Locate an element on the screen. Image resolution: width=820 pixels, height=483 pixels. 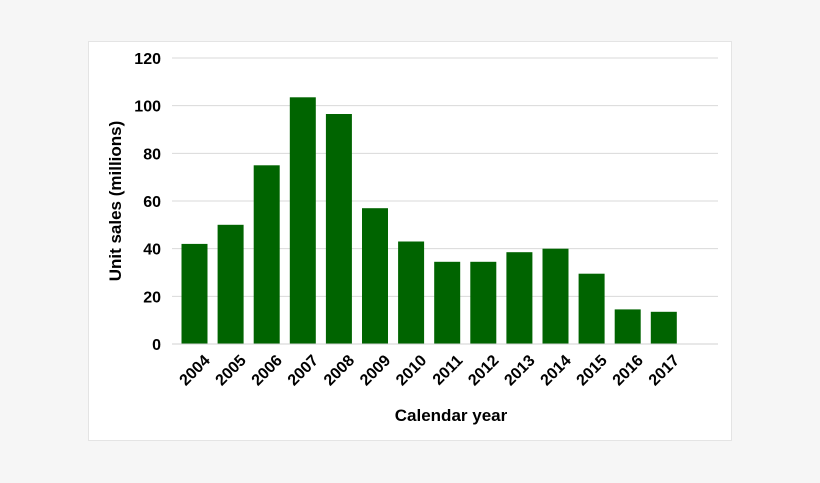
x-tick-label: 2010 is located at coordinates (411, 370).